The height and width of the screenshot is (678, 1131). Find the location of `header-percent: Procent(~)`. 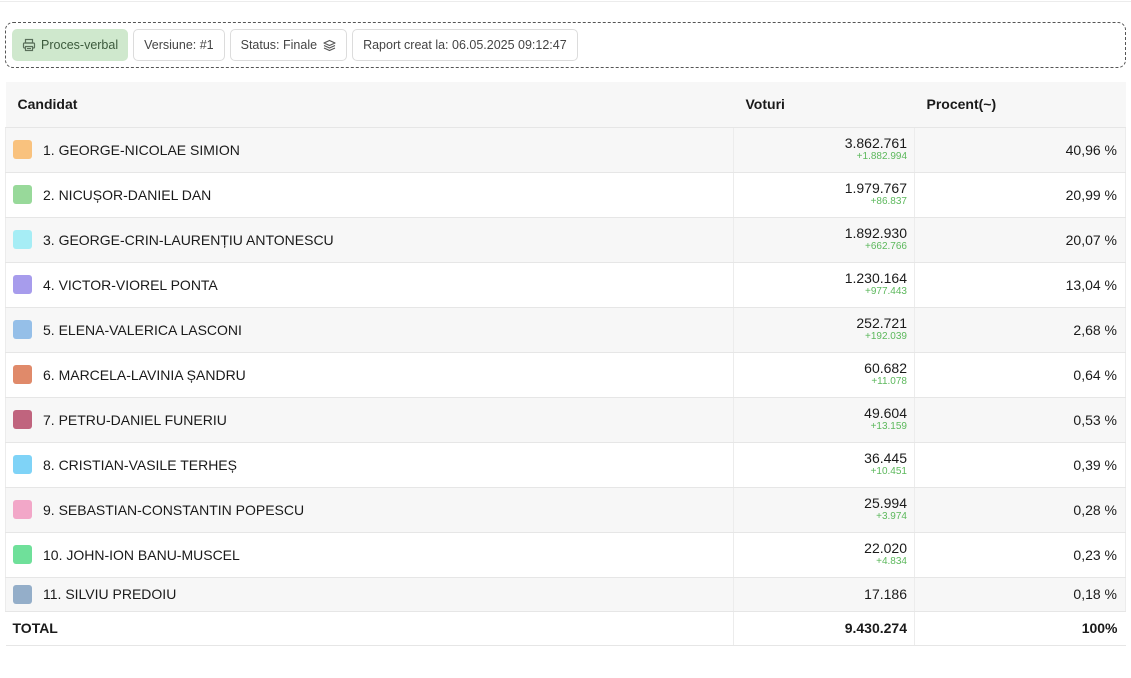

header-percent: Procent(~) is located at coordinates (1020, 105).